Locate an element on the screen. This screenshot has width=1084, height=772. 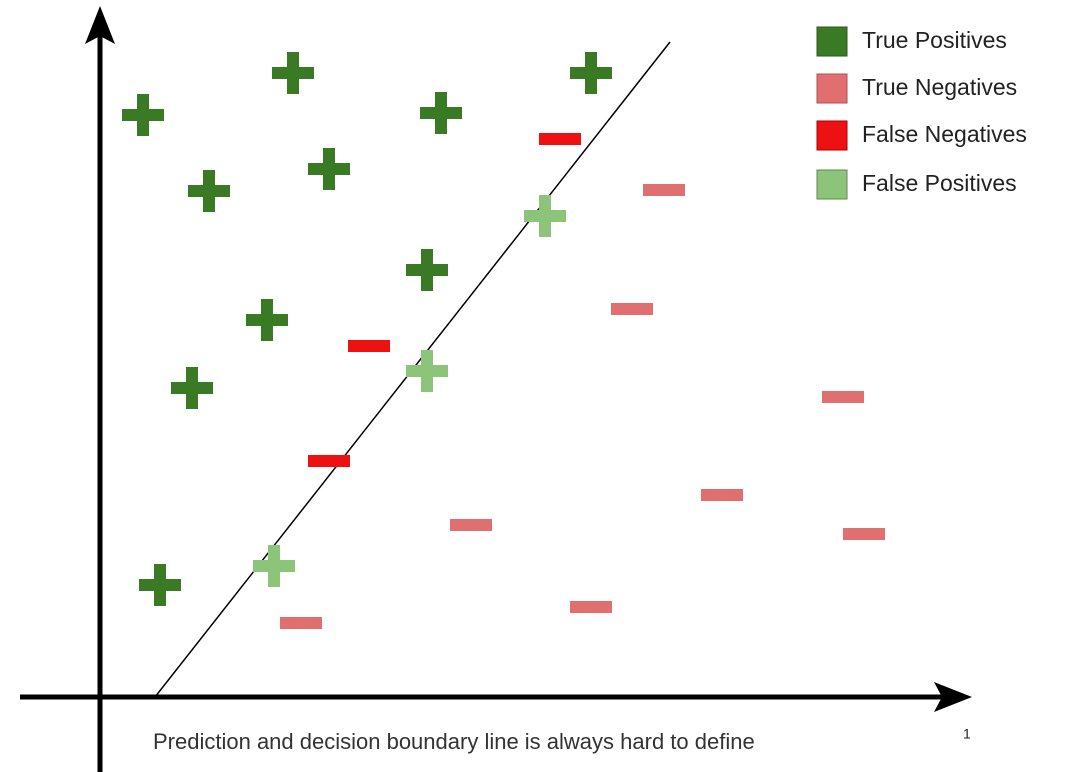
footnote-mark: 1 is located at coordinates (967, 734).